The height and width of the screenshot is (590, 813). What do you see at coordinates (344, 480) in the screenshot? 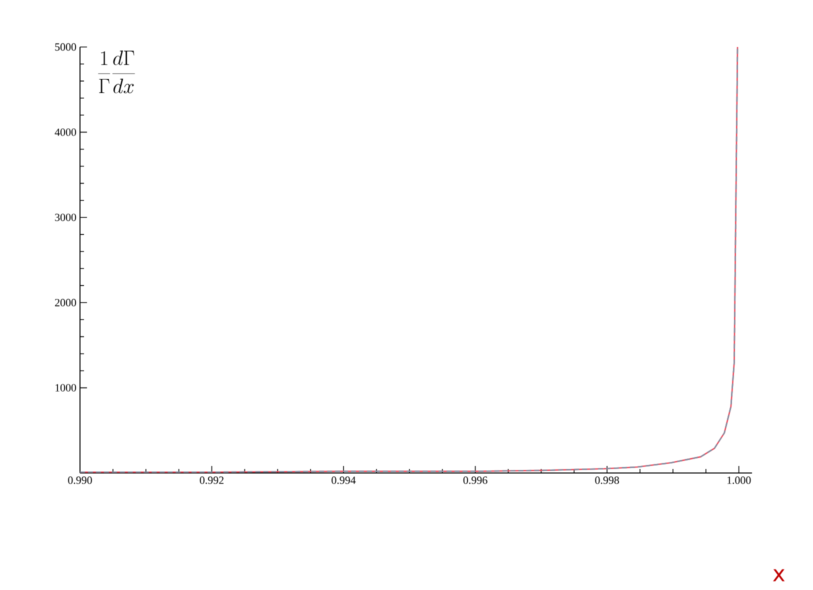
I see `x-tick-label: 0.994` at bounding box center [344, 480].